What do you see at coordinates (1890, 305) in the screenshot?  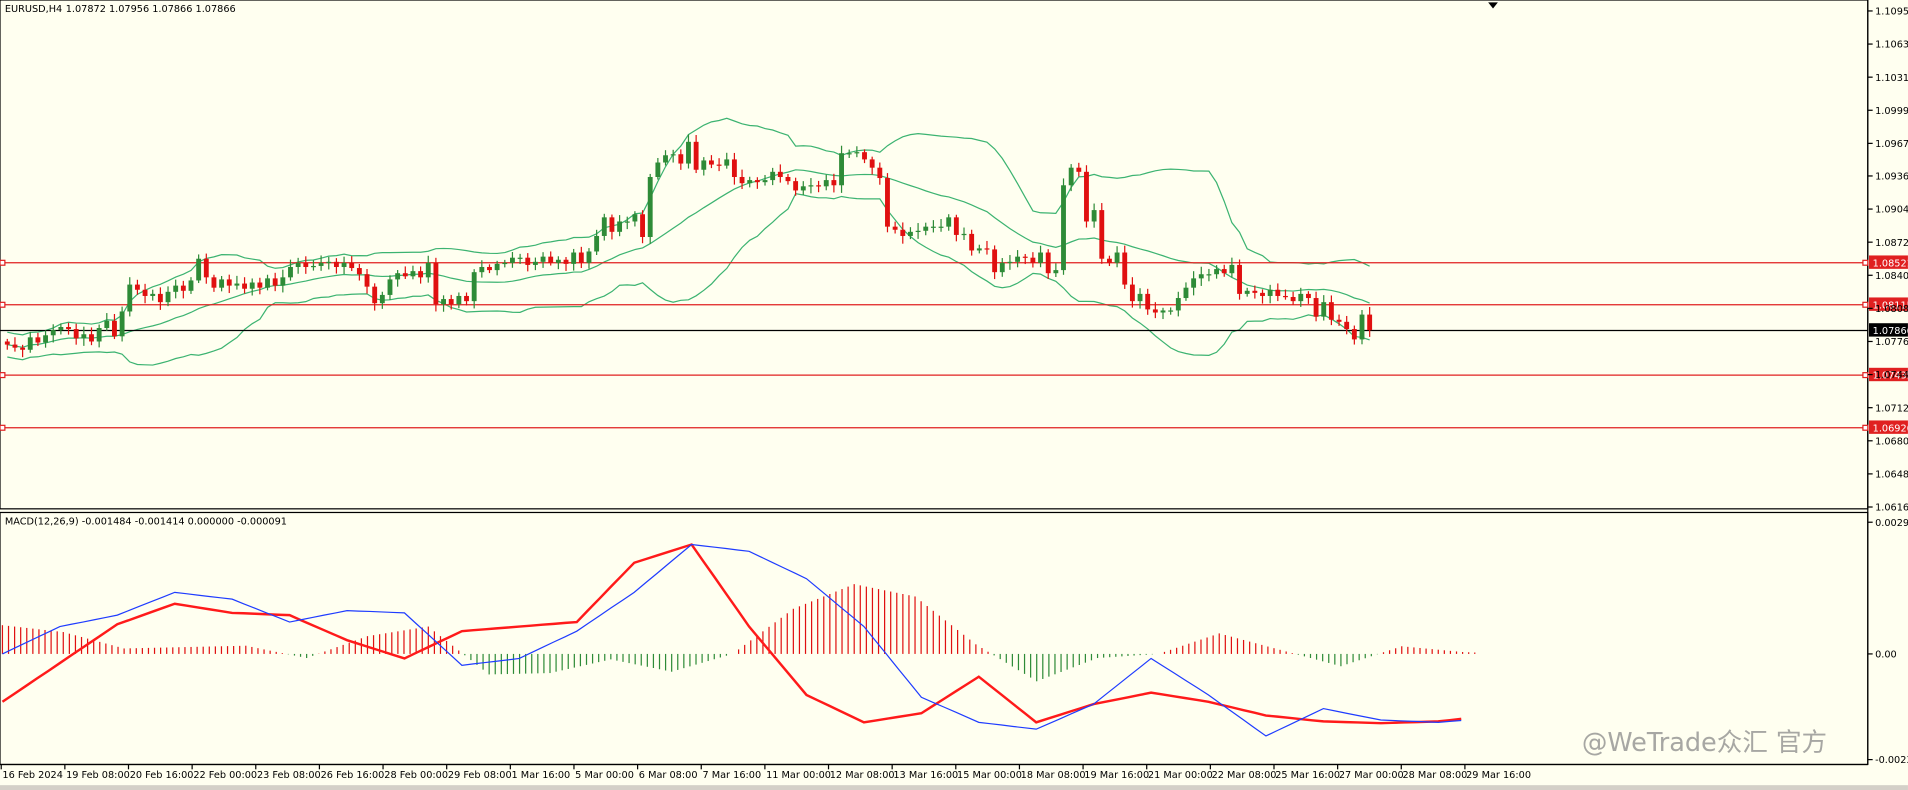 I see `price-level-tag-label: 1.08115` at bounding box center [1890, 305].